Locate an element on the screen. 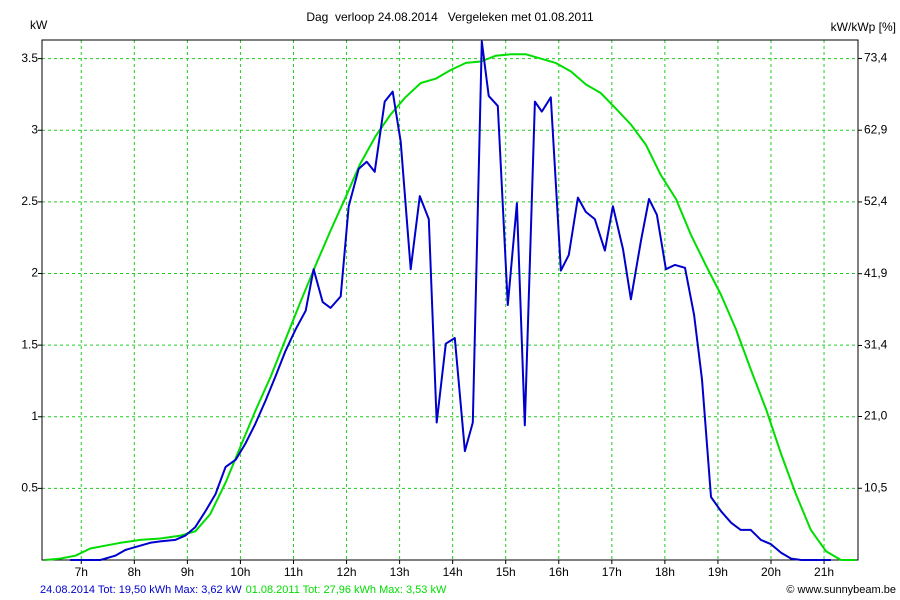 This screenshot has width=900, height=600. y2-tick-label: 31,4 is located at coordinates (876, 345).